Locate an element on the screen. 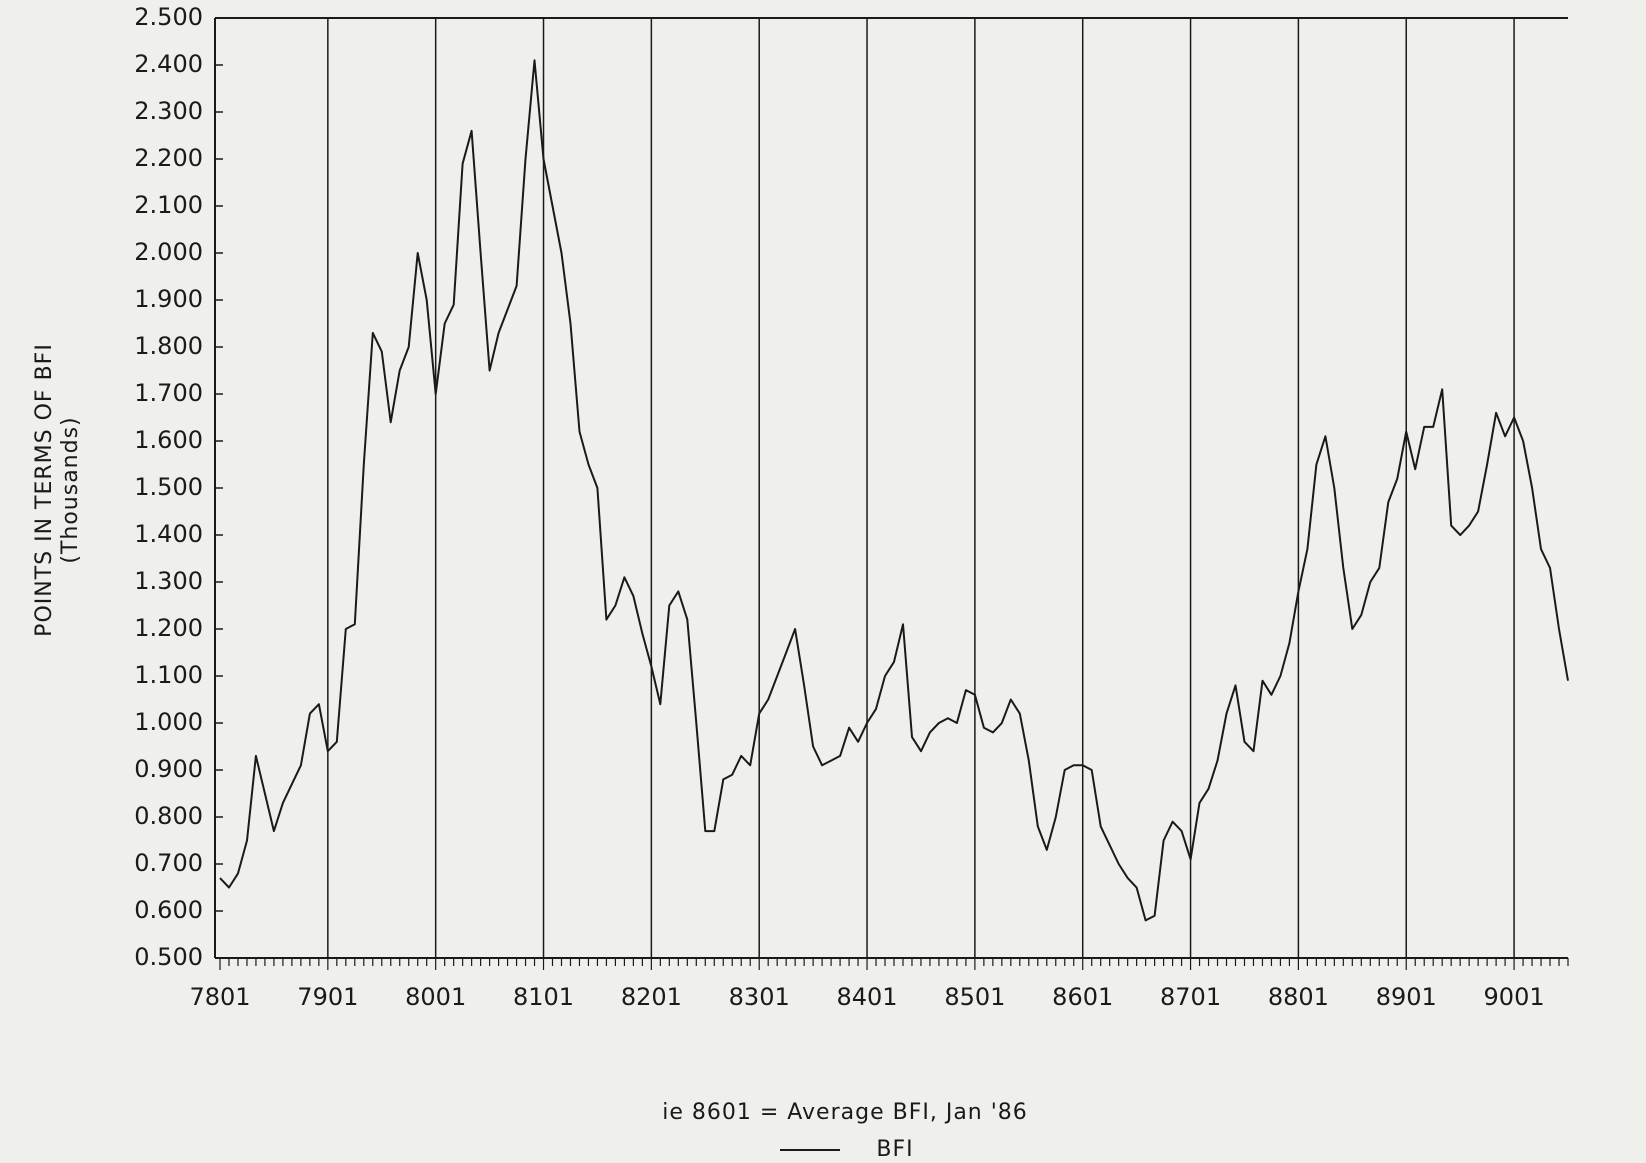 The height and width of the screenshot is (1163, 1646). y-tick-label: 2.000 is located at coordinates (168, 252).